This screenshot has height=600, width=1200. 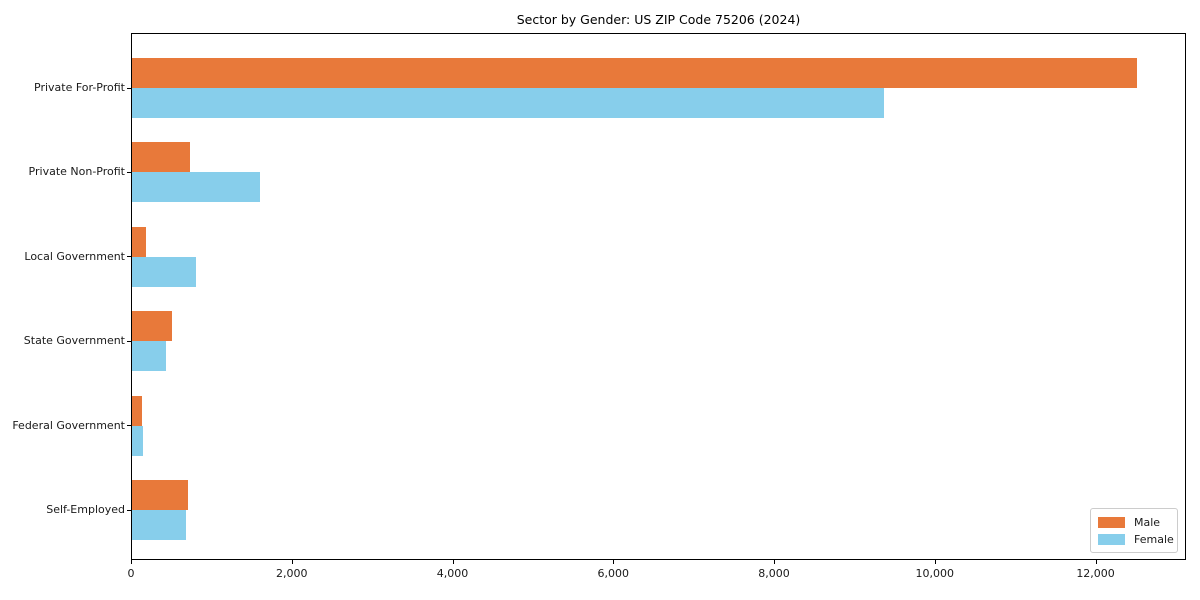 What do you see at coordinates (1111, 539) in the screenshot?
I see `legend-swatch-female` at bounding box center [1111, 539].